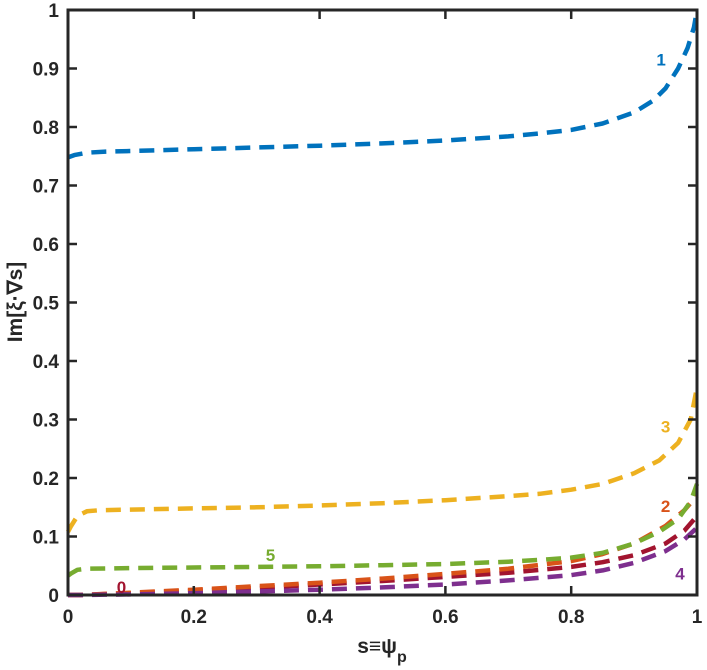  What do you see at coordinates (270, 555) in the screenshot?
I see `curve-label-5: 5` at bounding box center [270, 555].